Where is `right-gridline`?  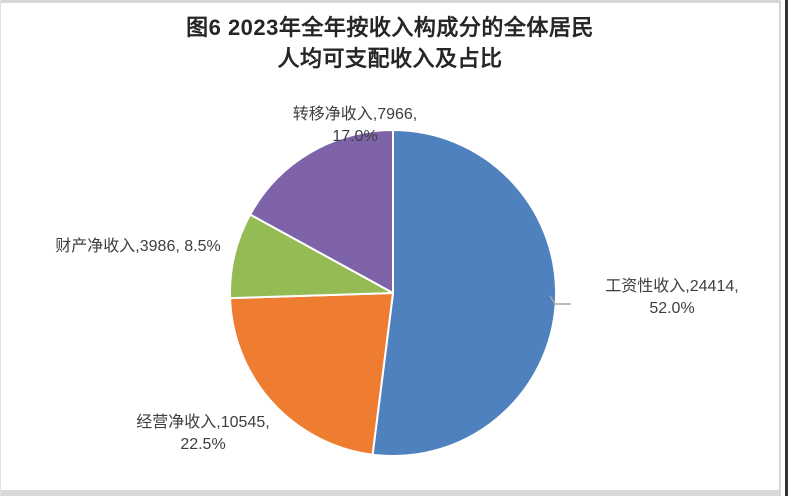 right-gridline is located at coordinates (780, 248).